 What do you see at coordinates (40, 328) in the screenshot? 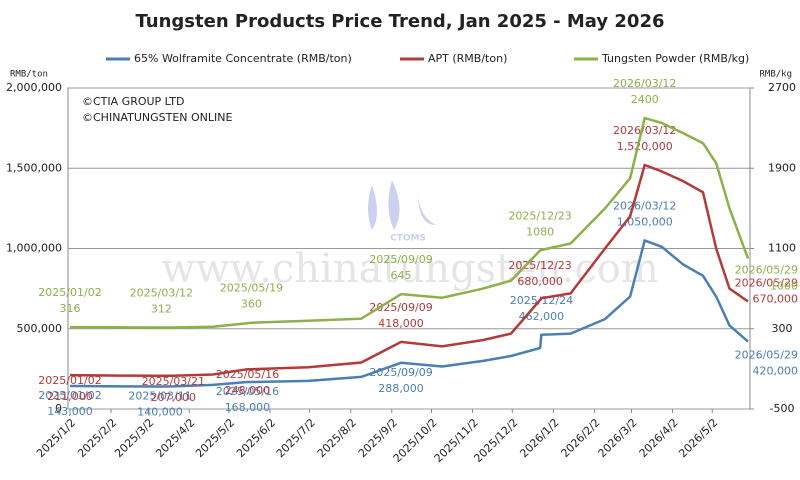
I see `y-tick-label: 500,000` at bounding box center [40, 328].